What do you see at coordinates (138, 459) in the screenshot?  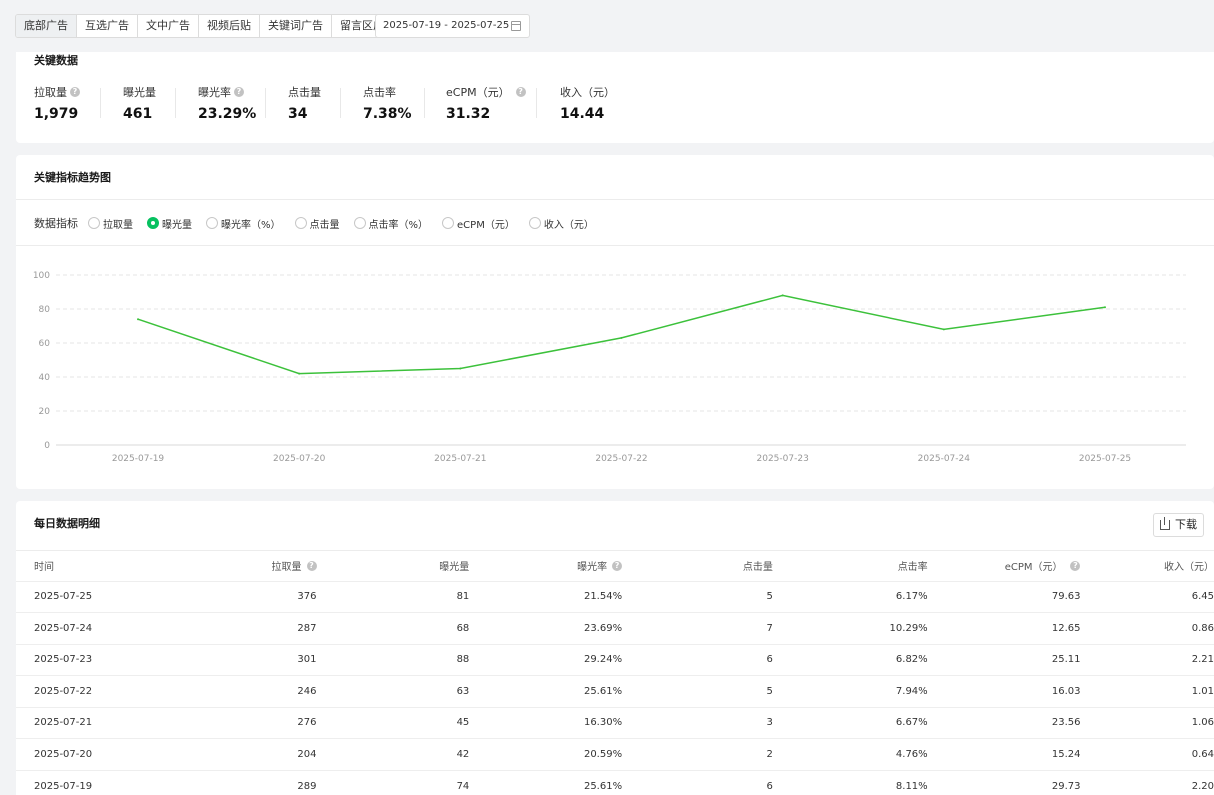 I see `x-tick-label: 2025-07-19` at bounding box center [138, 459].